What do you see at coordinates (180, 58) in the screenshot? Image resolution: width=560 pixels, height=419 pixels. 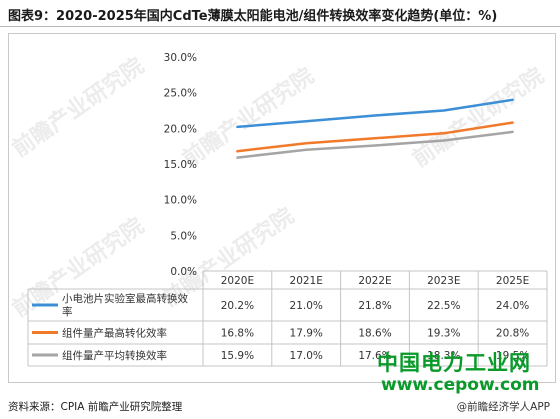 I see `y-tick-label: 30.0%` at bounding box center [180, 58].